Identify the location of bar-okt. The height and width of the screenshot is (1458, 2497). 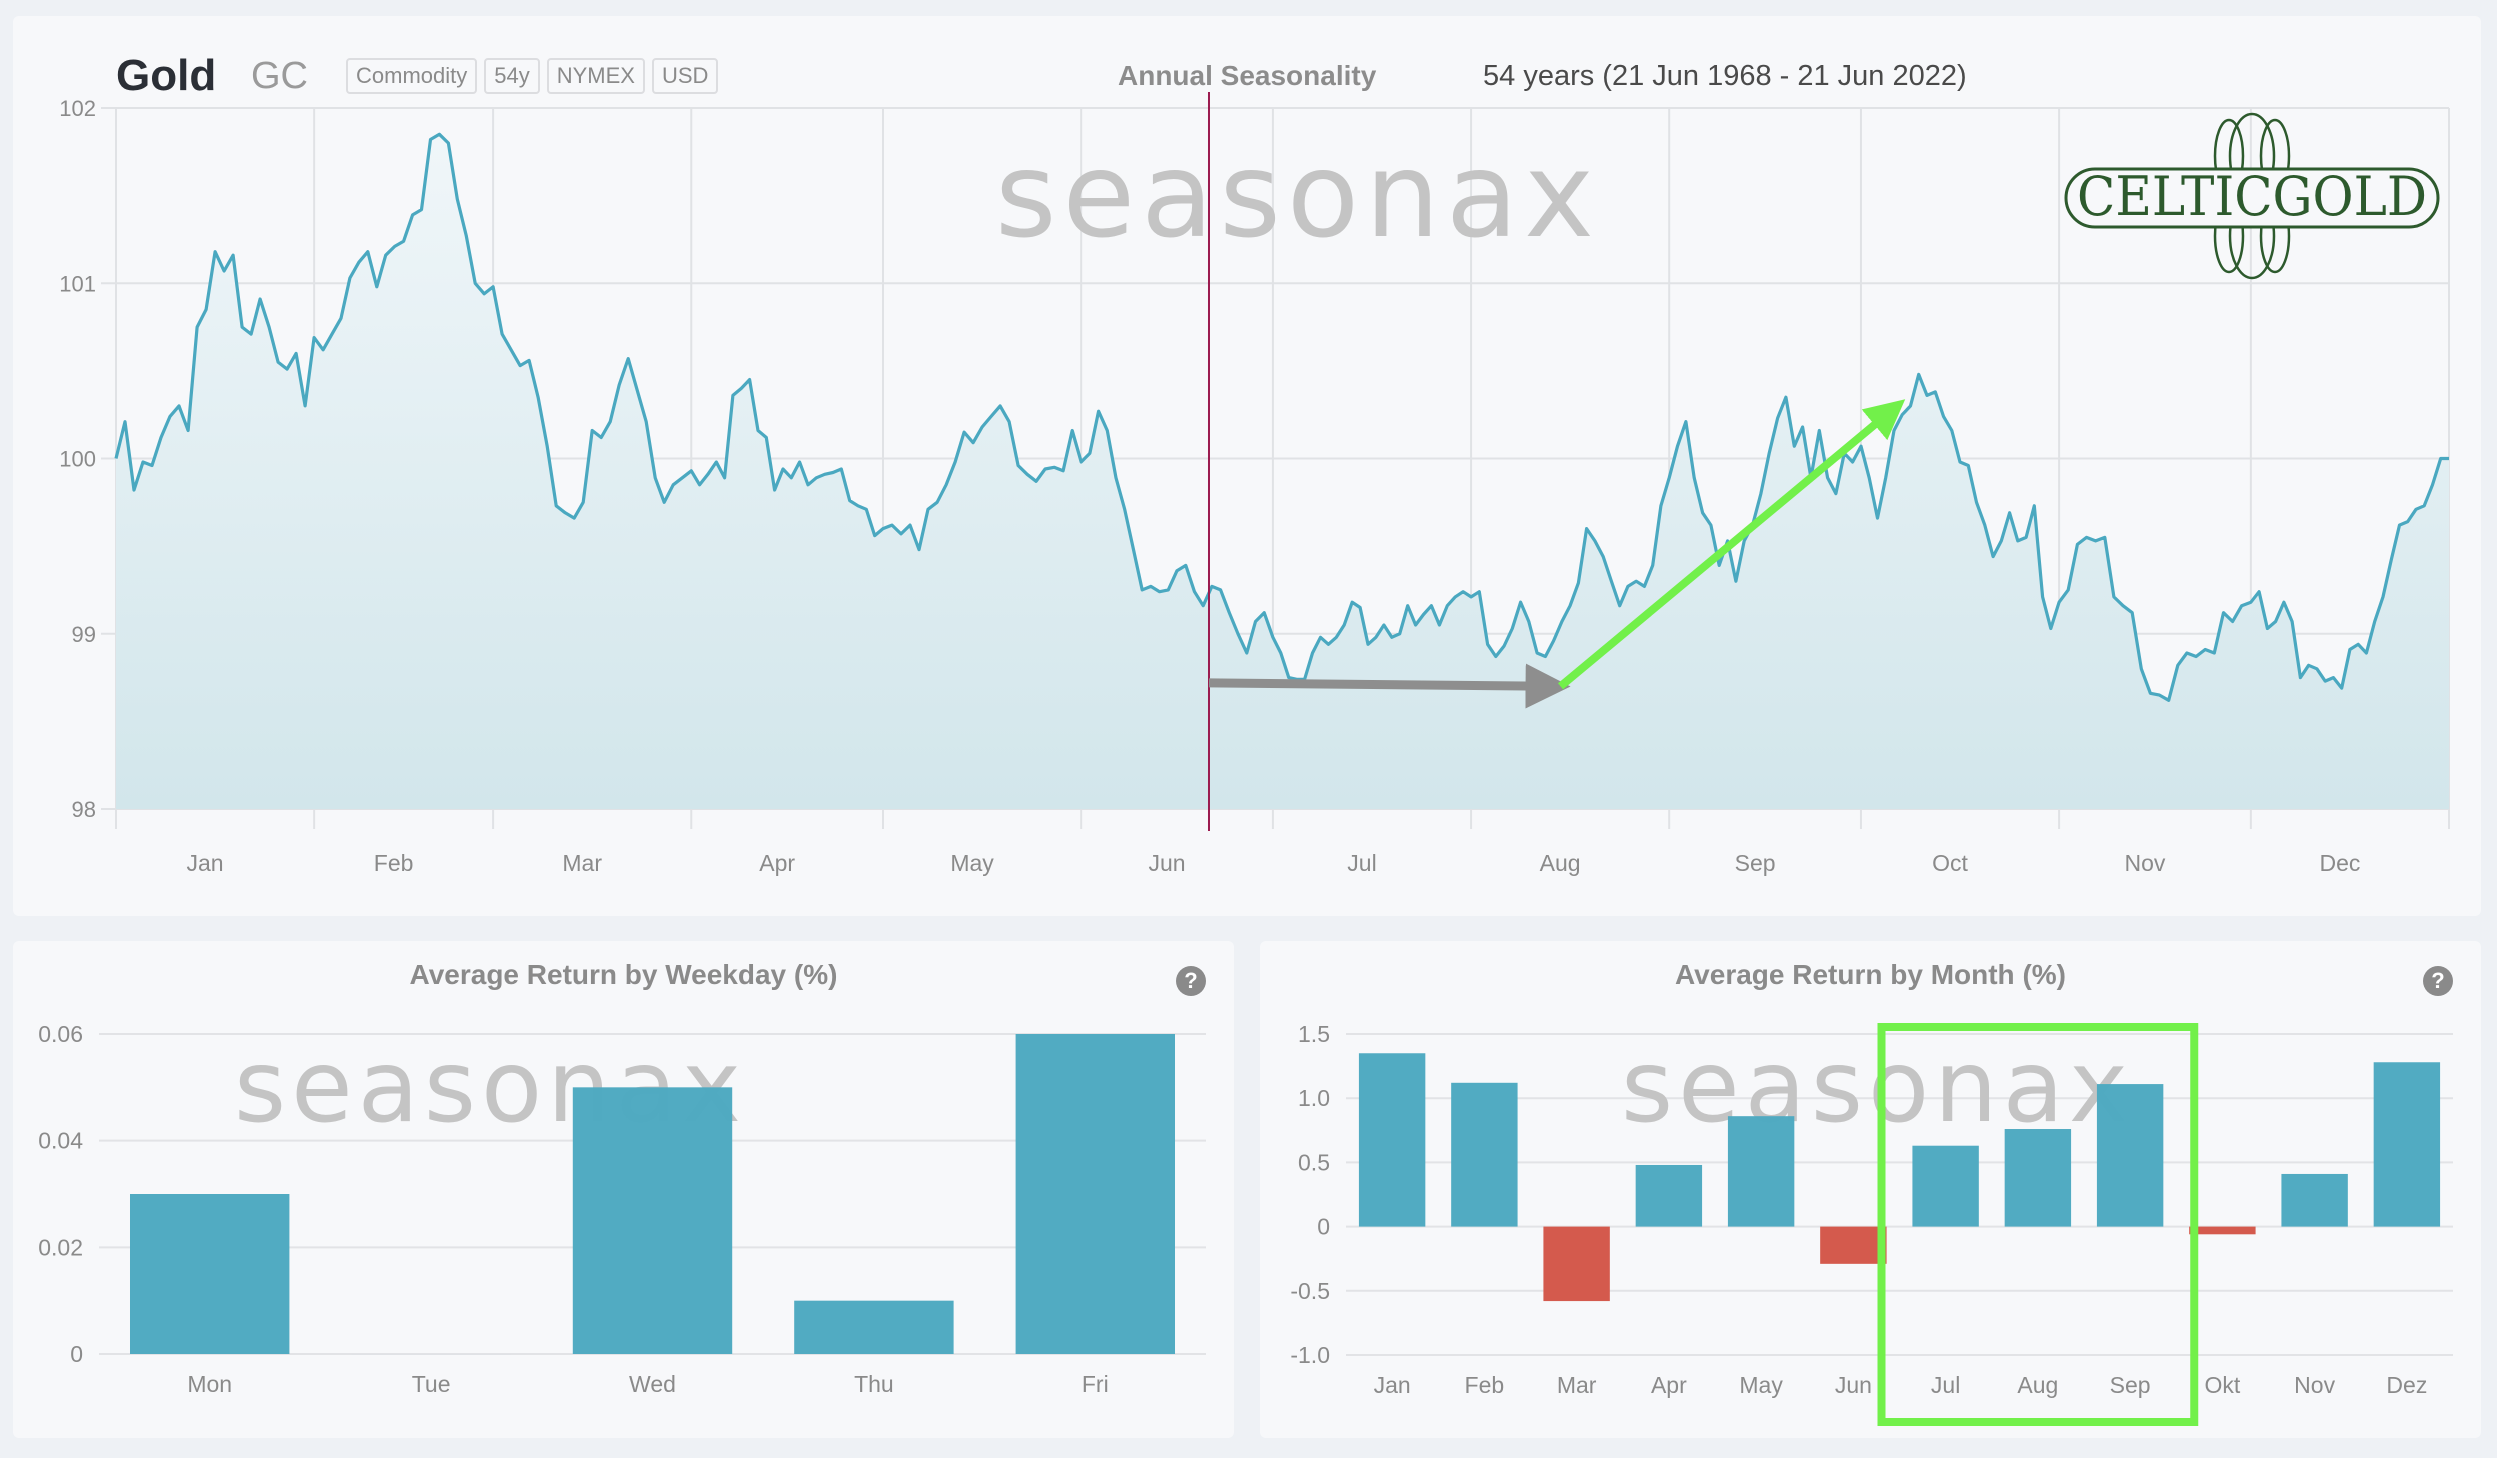
(2222, 1230).